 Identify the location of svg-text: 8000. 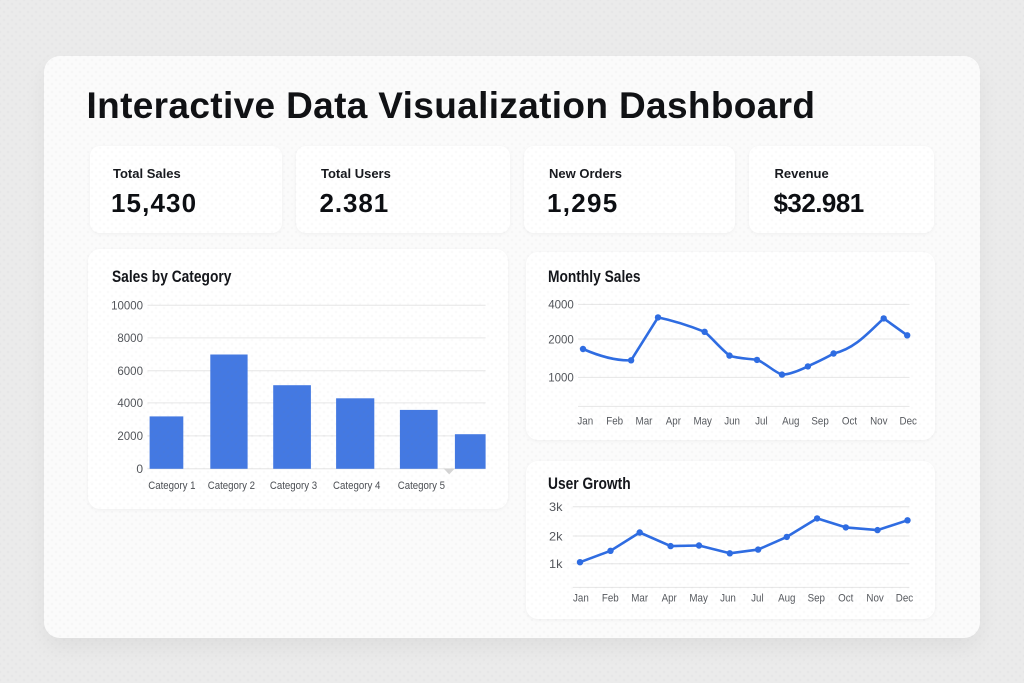
(130, 338).